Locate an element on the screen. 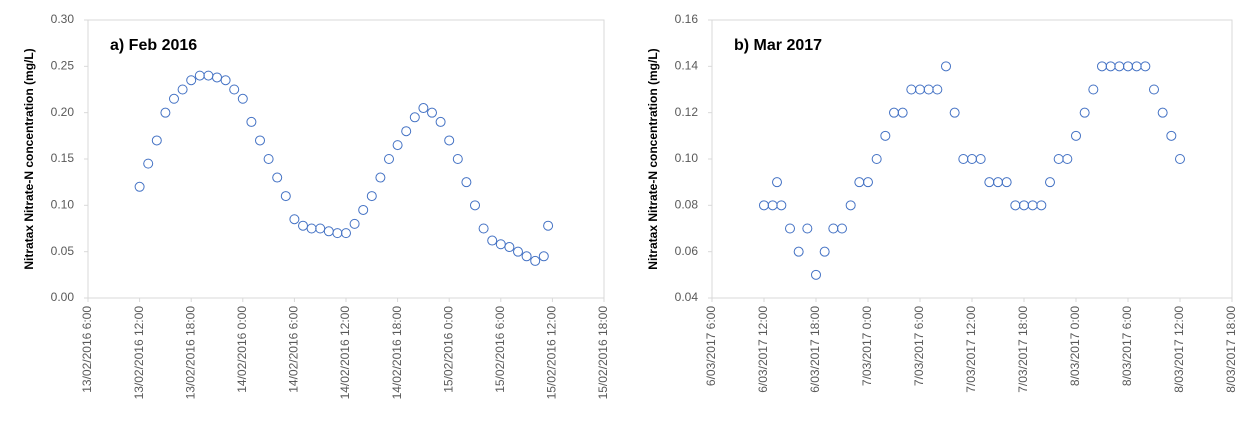 The width and height of the screenshot is (1252, 427). x-tick-label: 7/03/2017 6:00 is located at coordinates (919, 346).